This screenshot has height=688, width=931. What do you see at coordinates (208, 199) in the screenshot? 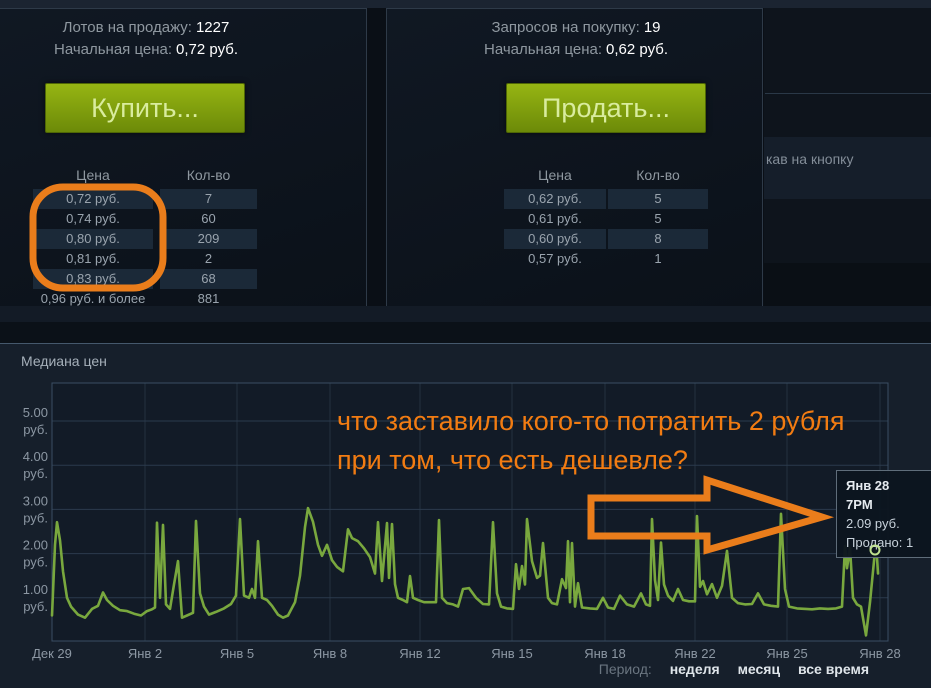
I see `buy-row-qty: 7` at bounding box center [208, 199].